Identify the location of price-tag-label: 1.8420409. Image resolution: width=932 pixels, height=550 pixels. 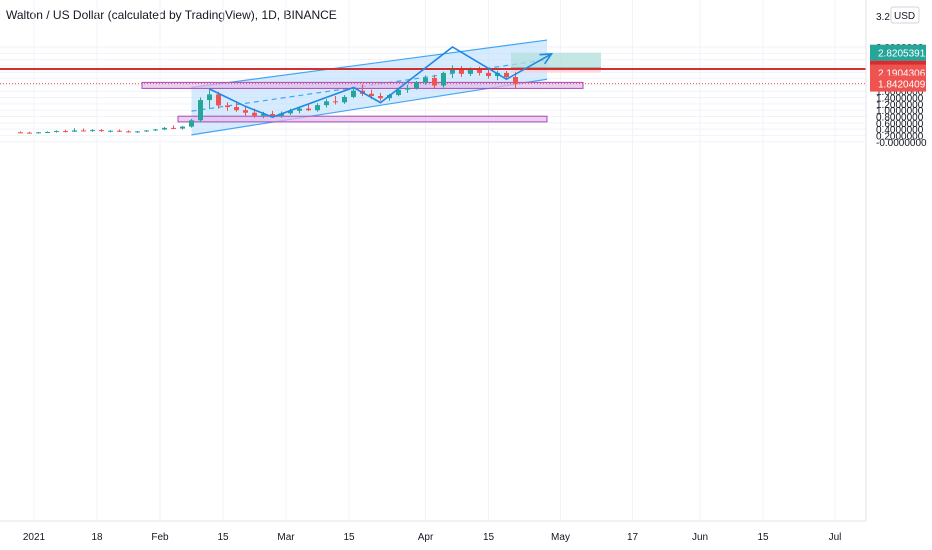
(902, 85).